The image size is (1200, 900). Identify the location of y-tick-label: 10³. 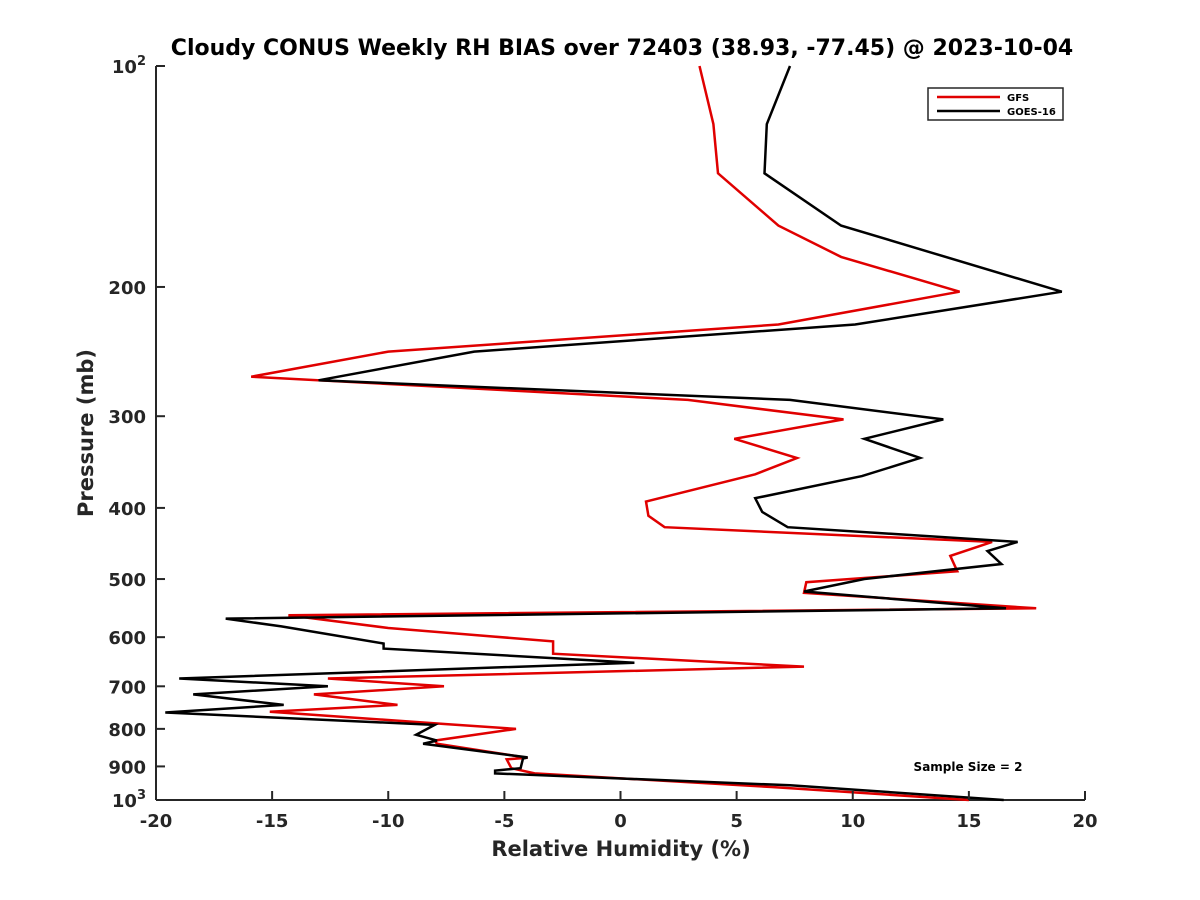
(129, 800).